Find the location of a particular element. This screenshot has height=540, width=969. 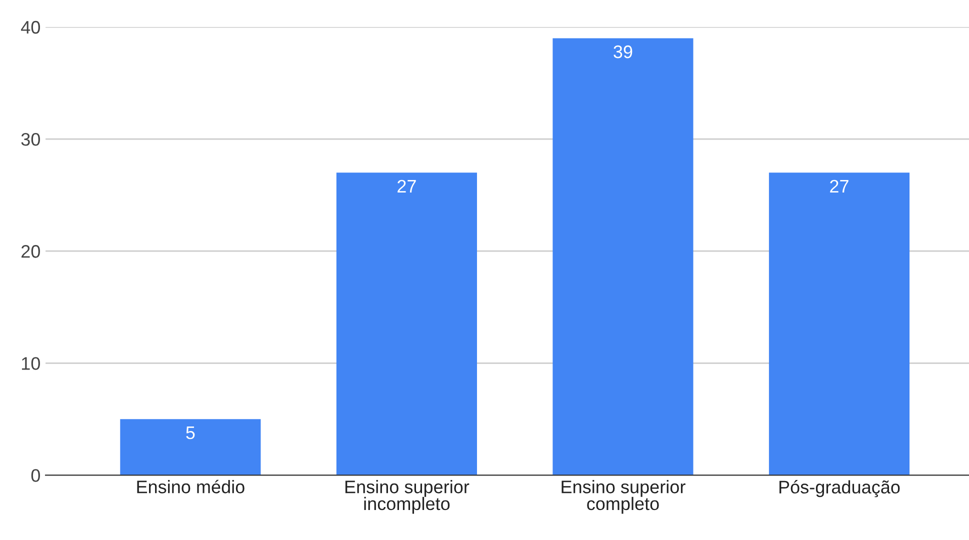

y-tick-label: 0 is located at coordinates (35, 475).